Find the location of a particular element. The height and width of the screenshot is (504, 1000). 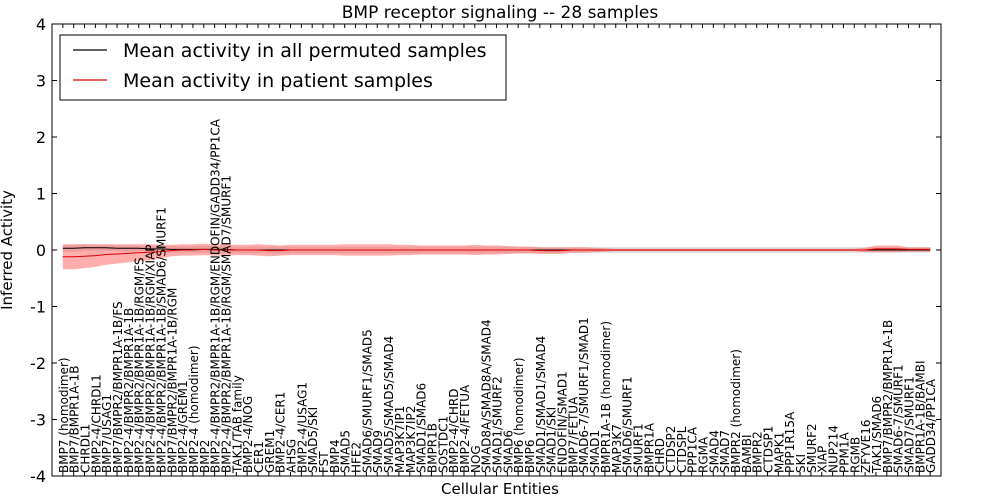

x-tick-label: BMPR1A-1B/BAMBI is located at coordinates (920, 416).